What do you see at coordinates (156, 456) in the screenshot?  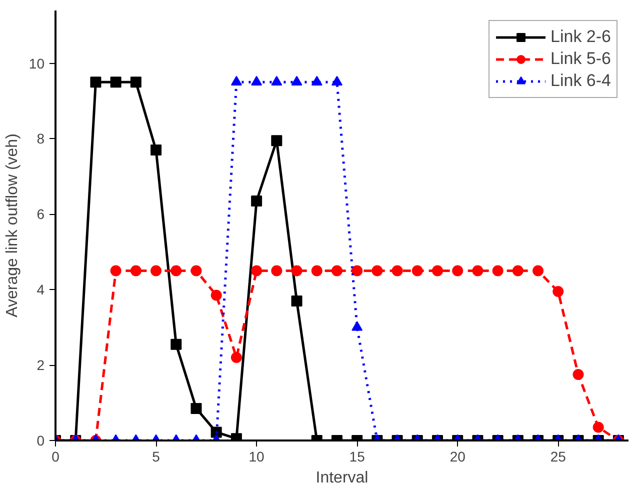 I see `x-tick-label: 5` at bounding box center [156, 456].